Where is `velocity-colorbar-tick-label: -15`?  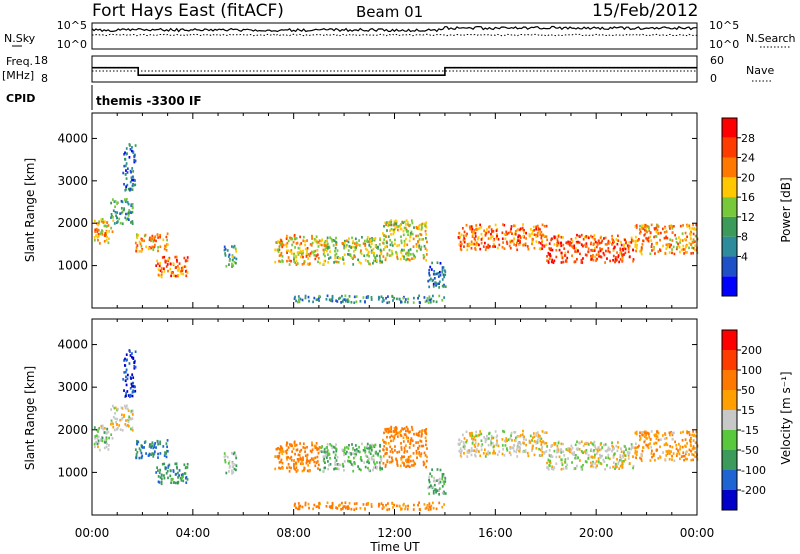
velocity-colorbar-tick-label: -15 is located at coordinates (750, 430).